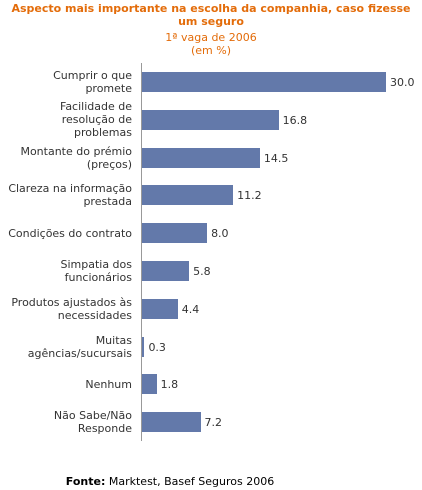 This screenshot has width=422, height=490. What do you see at coordinates (70, 233) in the screenshot?
I see `category-label: Condições do contrato` at bounding box center [70, 233].